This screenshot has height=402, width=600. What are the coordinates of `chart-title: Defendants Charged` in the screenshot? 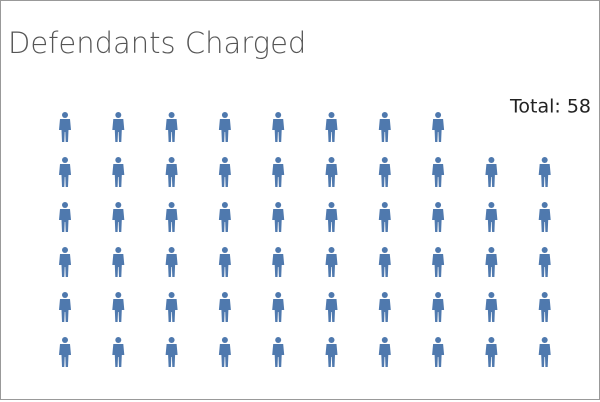 It's located at (157, 43).